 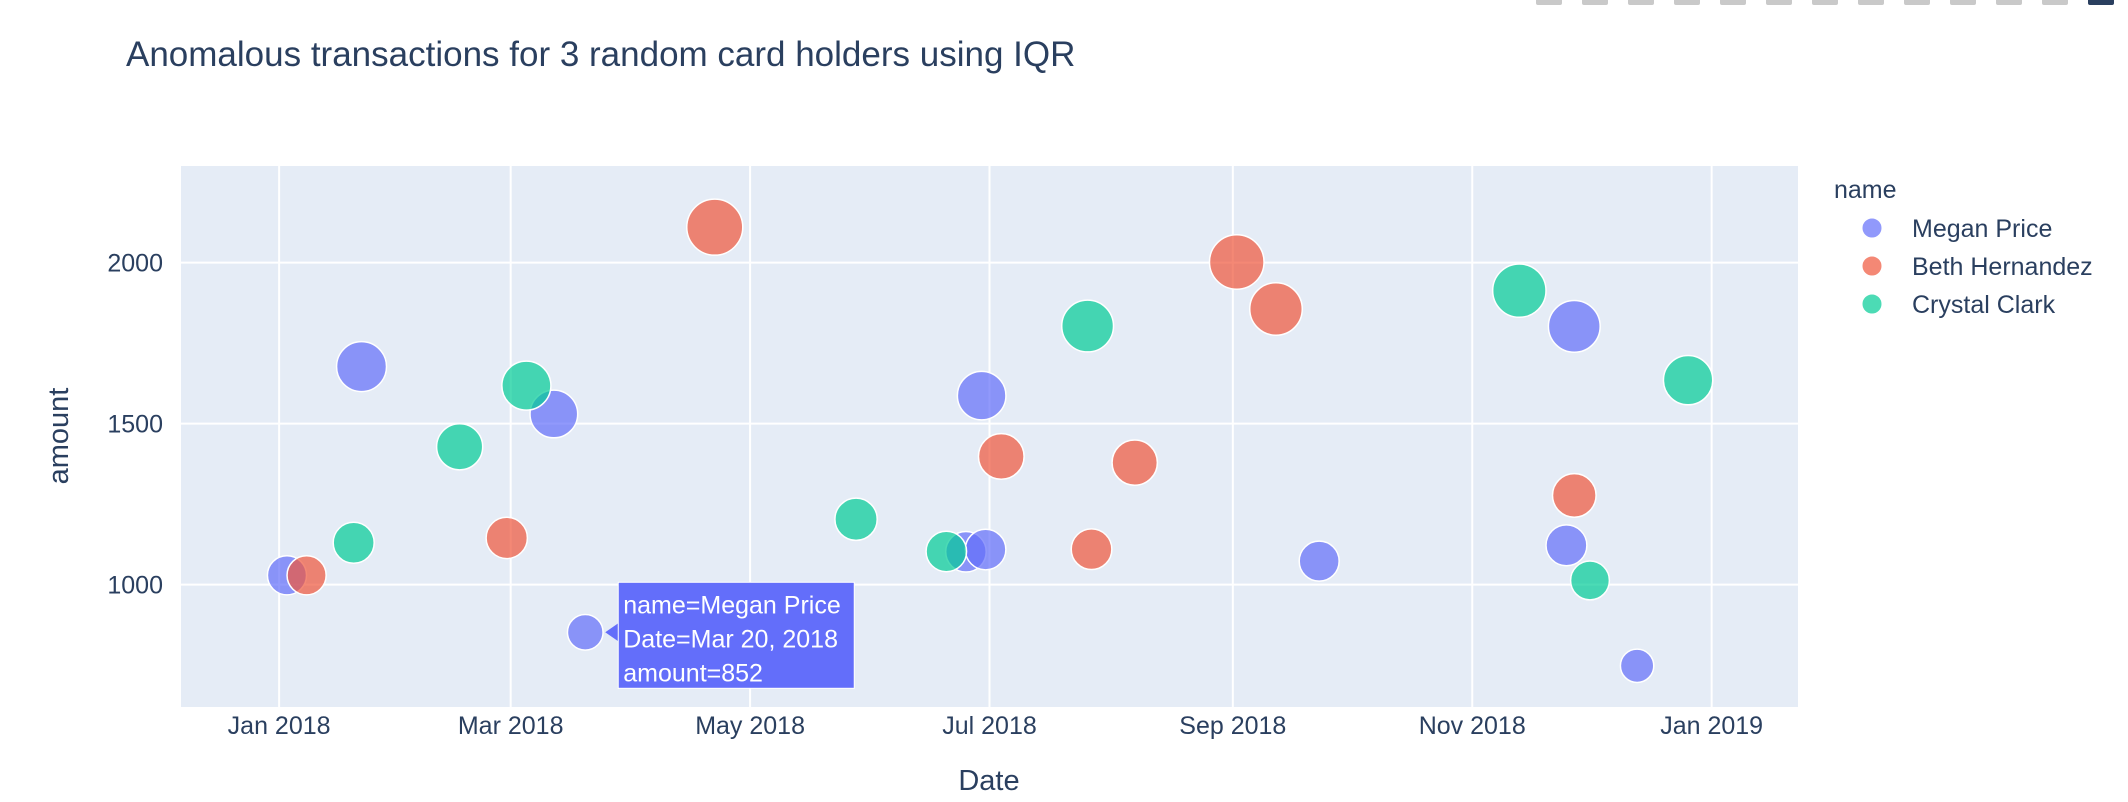 I want to click on modebar-pan-icon, so click(x=1641, y=2).